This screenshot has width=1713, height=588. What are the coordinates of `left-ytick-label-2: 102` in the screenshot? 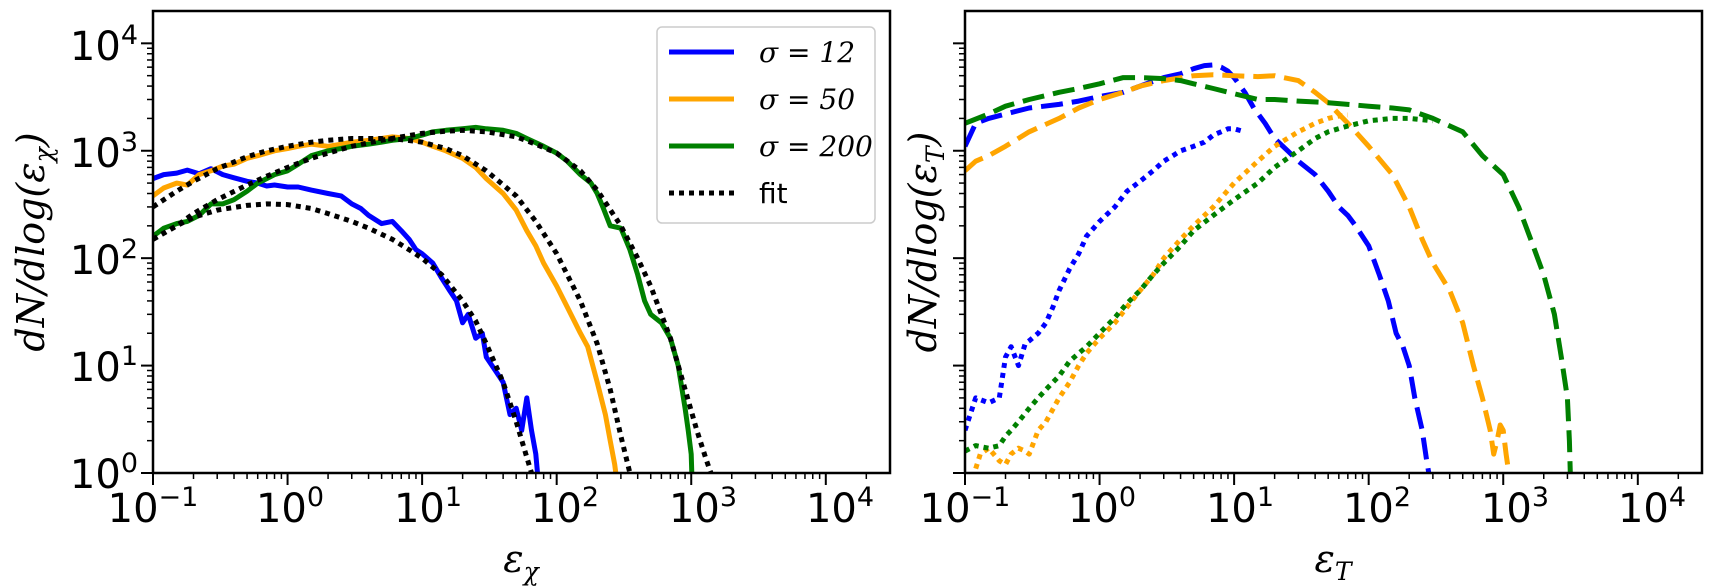 It's located at (104, 259).